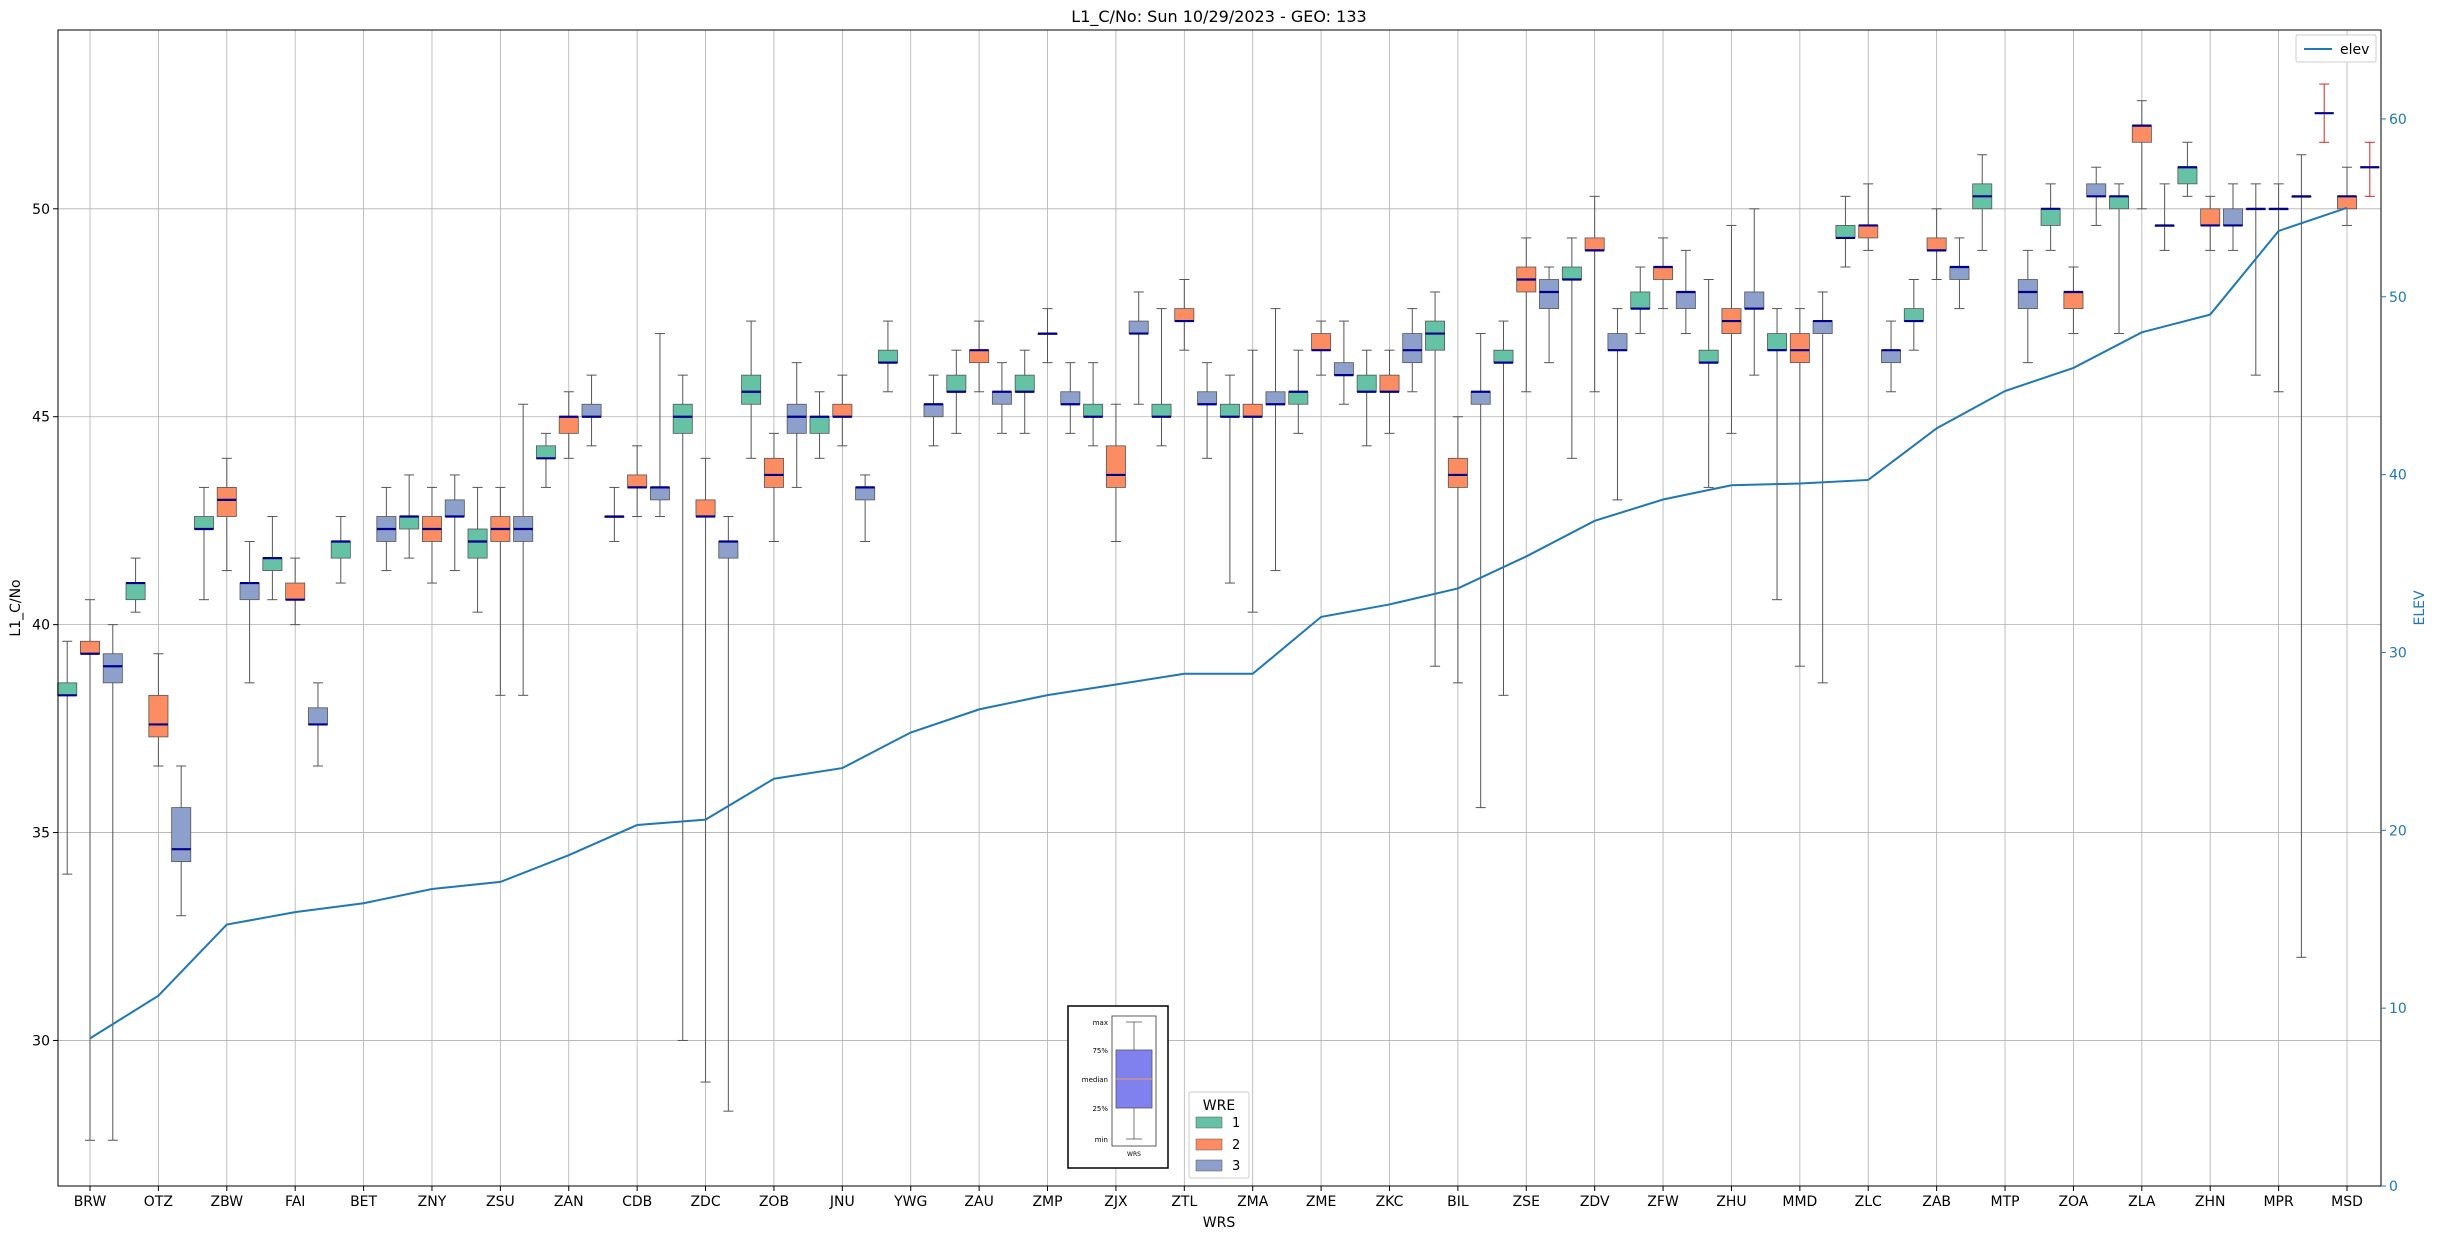  I want to click on box-msd-wre2, so click(2347, 196).